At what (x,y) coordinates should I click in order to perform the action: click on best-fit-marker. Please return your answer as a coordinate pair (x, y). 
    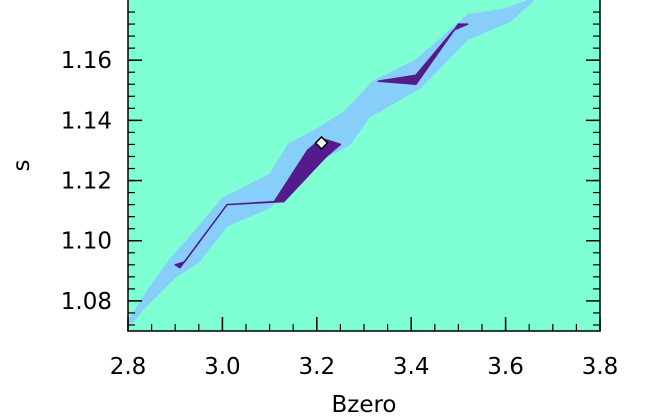
    Looking at the image, I should click on (321, 142).